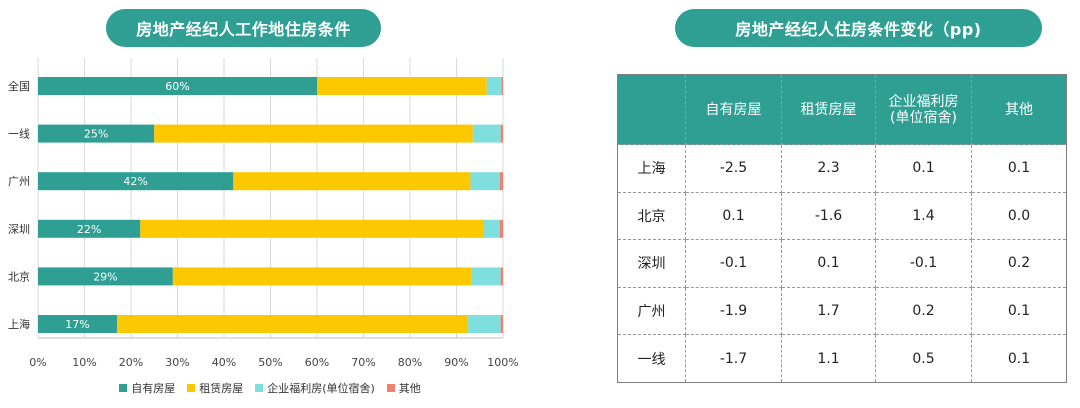  I want to click on table-cell: 2.3, so click(828, 168).